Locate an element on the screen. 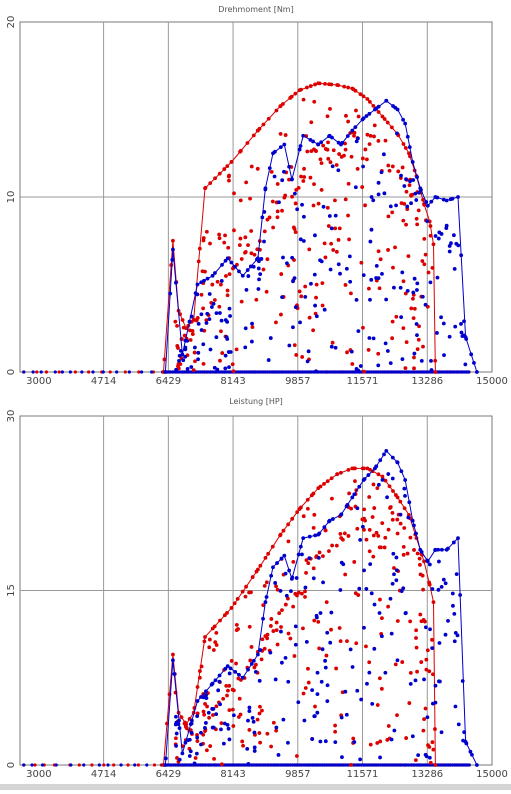 The height and width of the screenshot is (794, 511). x-tick-label: 8143 is located at coordinates (232, 381).